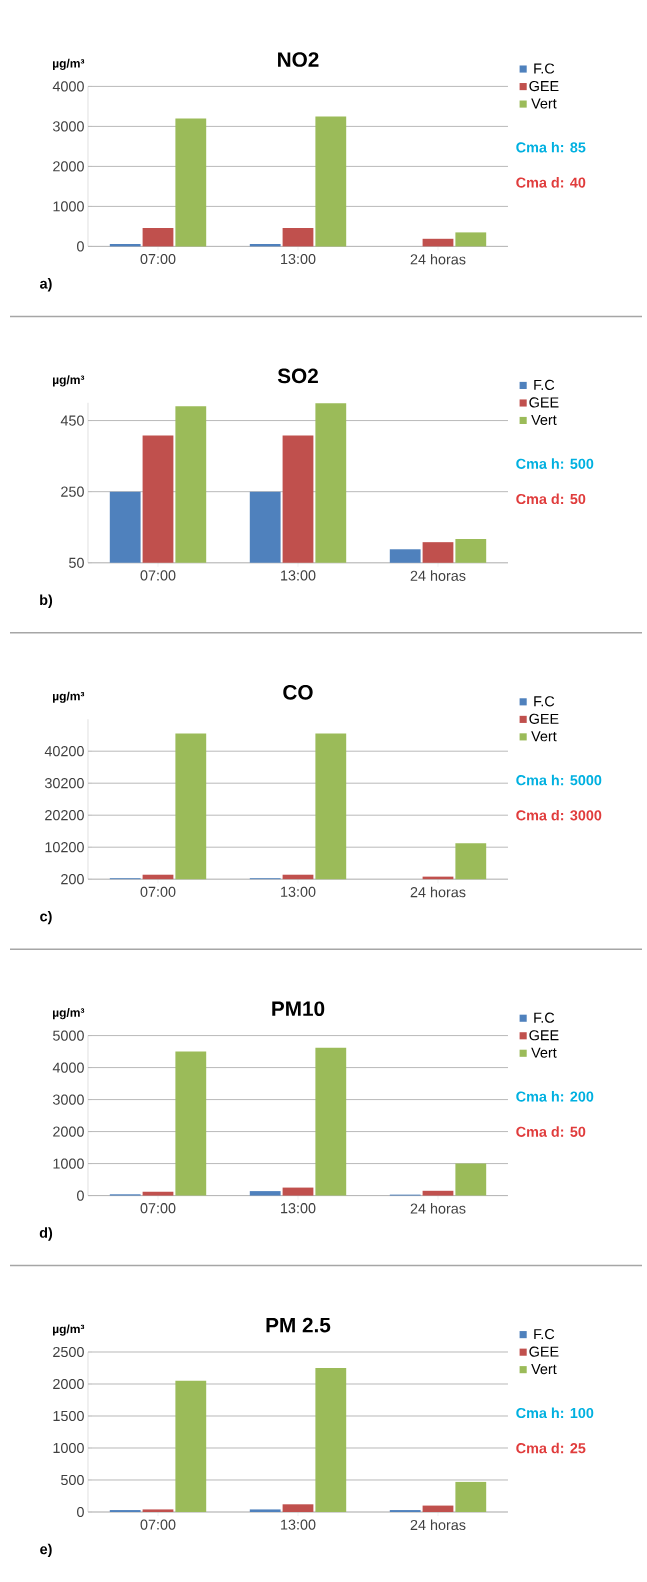  I want to click on y-tick-label: 250, so click(72, 491).